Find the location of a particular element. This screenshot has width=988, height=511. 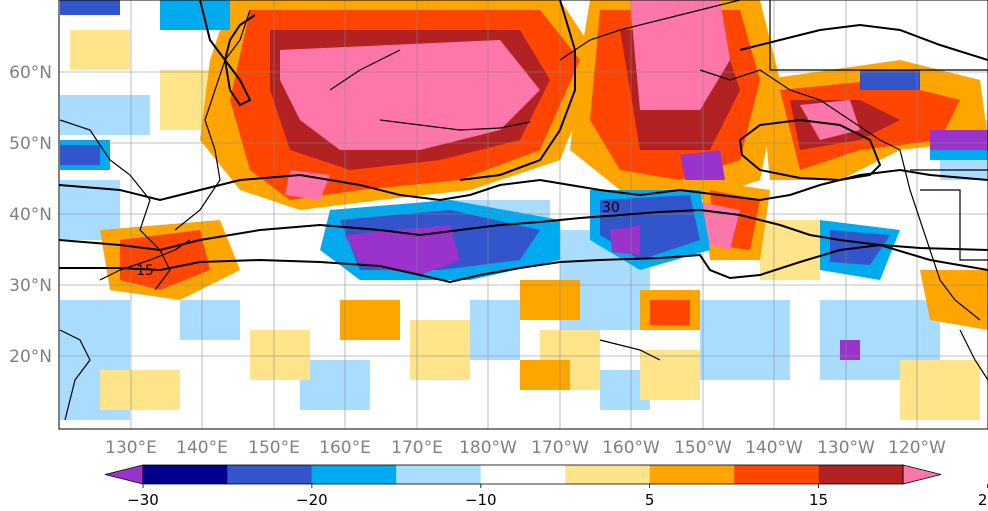

lat-label: 50°N is located at coordinates (30, 144).